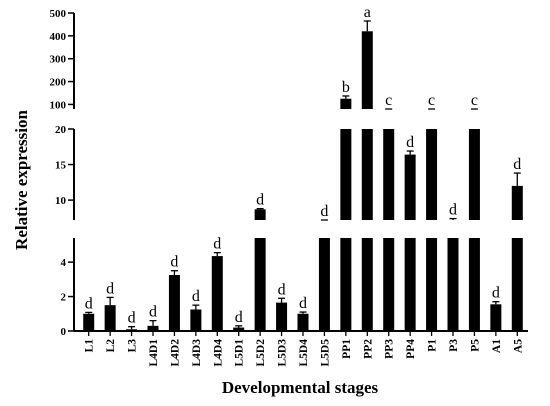  Describe the element at coordinates (58, 14) in the screenshot. I see `y-tick-label: 500` at that location.